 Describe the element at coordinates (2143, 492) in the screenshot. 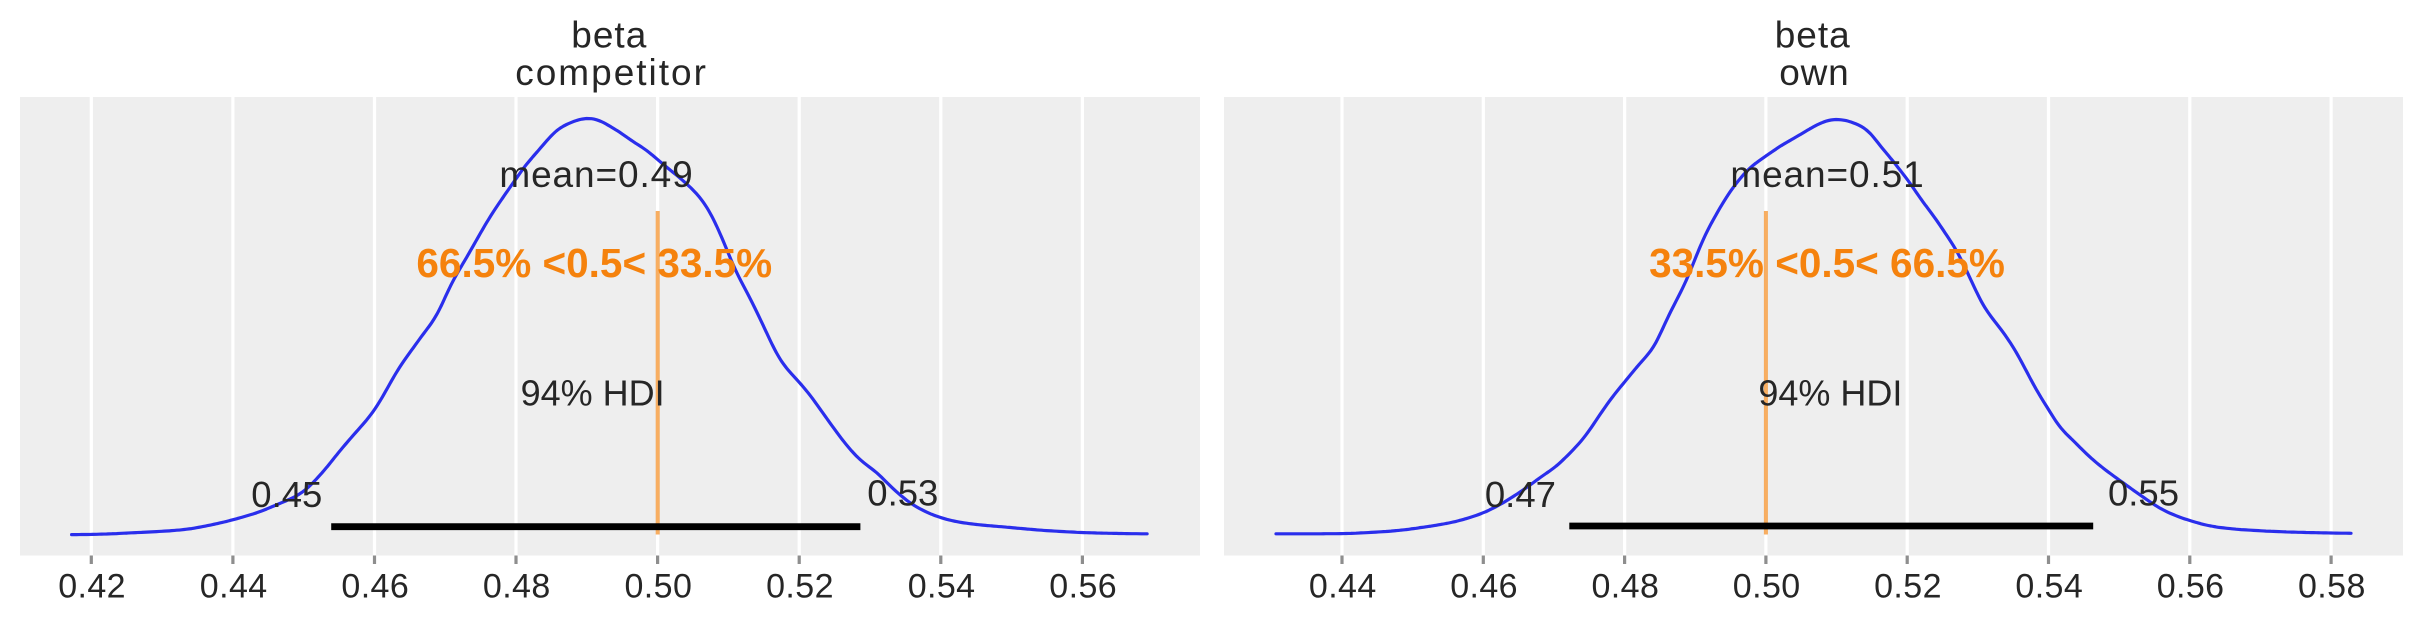

I see `svg-text: 0.55` at that location.